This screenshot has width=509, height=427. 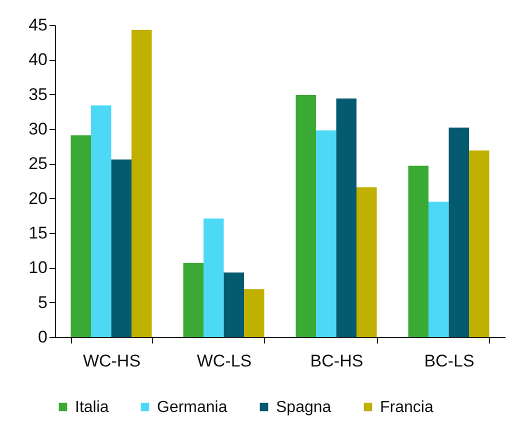 What do you see at coordinates (38, 164) in the screenshot?
I see `y-tick-label: 25` at bounding box center [38, 164].